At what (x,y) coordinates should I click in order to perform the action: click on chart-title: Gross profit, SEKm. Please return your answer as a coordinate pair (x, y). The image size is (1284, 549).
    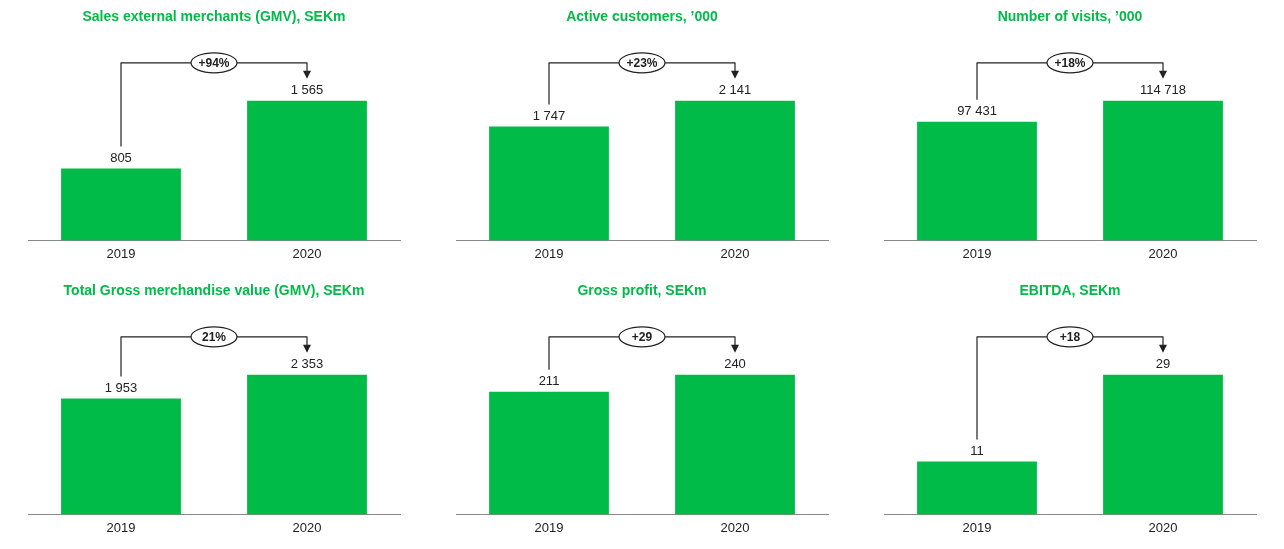
    Looking at the image, I should click on (642, 291).